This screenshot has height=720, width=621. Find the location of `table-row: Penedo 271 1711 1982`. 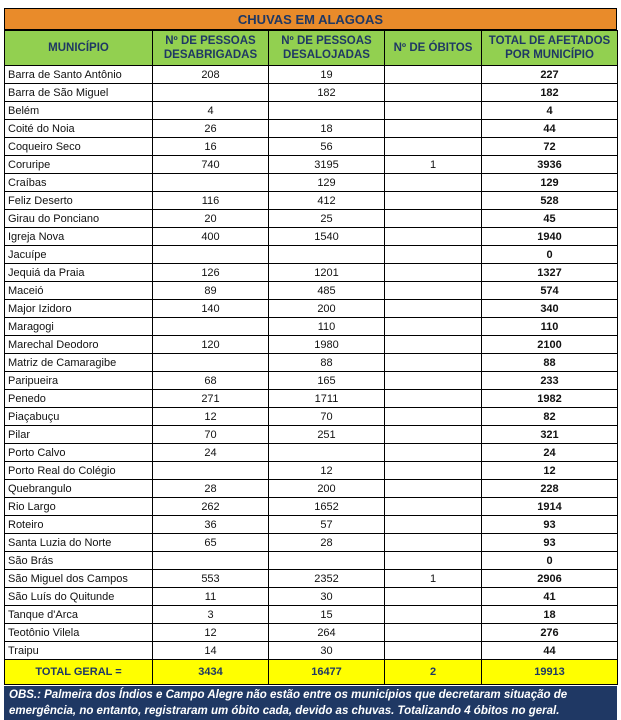

table-row: Penedo 271 1711 1982 is located at coordinates (311, 398).